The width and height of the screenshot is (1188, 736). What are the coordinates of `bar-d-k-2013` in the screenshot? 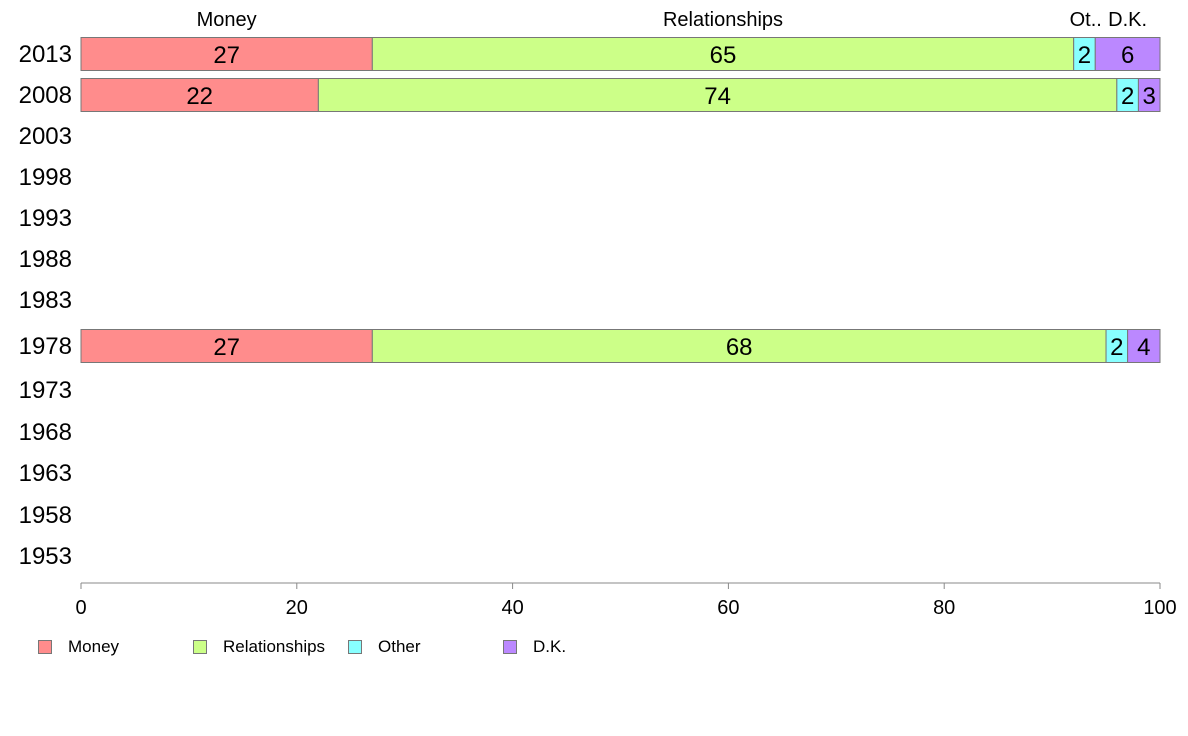 It's located at (1127, 54).